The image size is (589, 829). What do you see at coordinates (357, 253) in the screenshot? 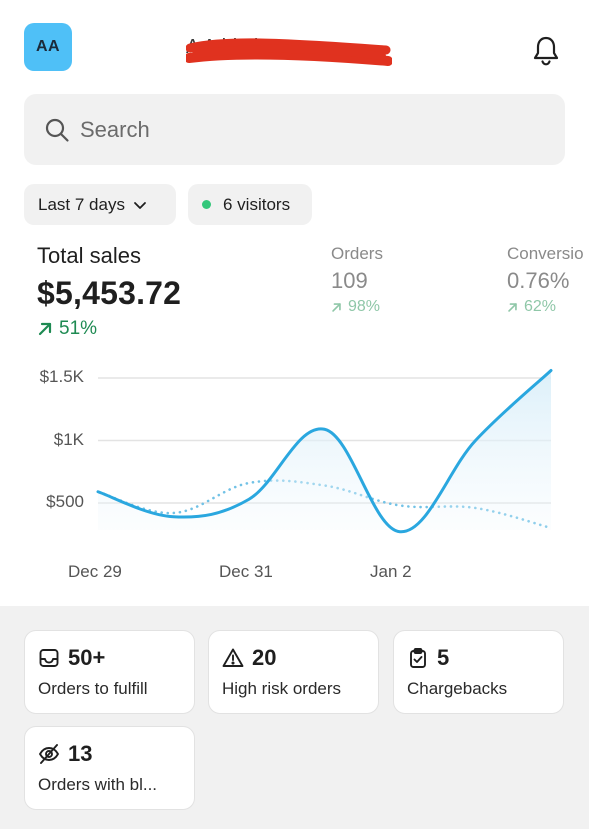
I see `orders-label: Orders` at bounding box center [357, 253].